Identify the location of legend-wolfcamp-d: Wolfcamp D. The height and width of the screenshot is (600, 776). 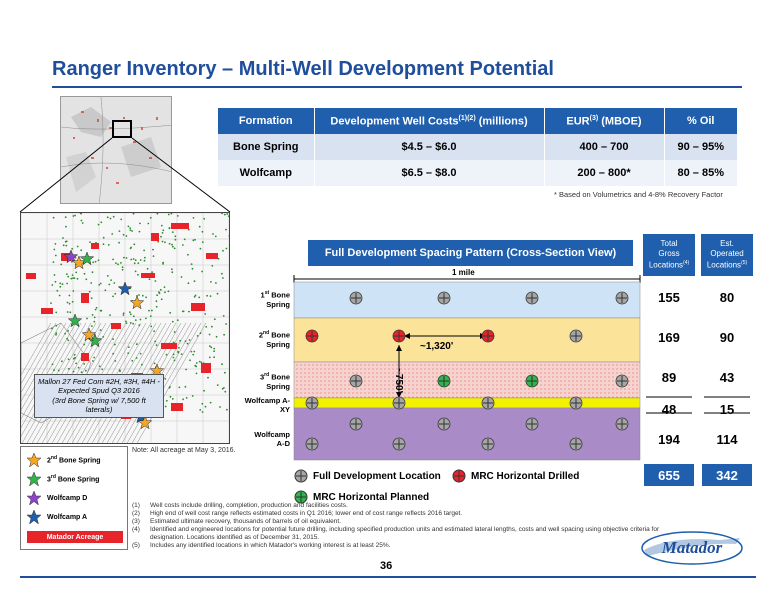
(57, 498).